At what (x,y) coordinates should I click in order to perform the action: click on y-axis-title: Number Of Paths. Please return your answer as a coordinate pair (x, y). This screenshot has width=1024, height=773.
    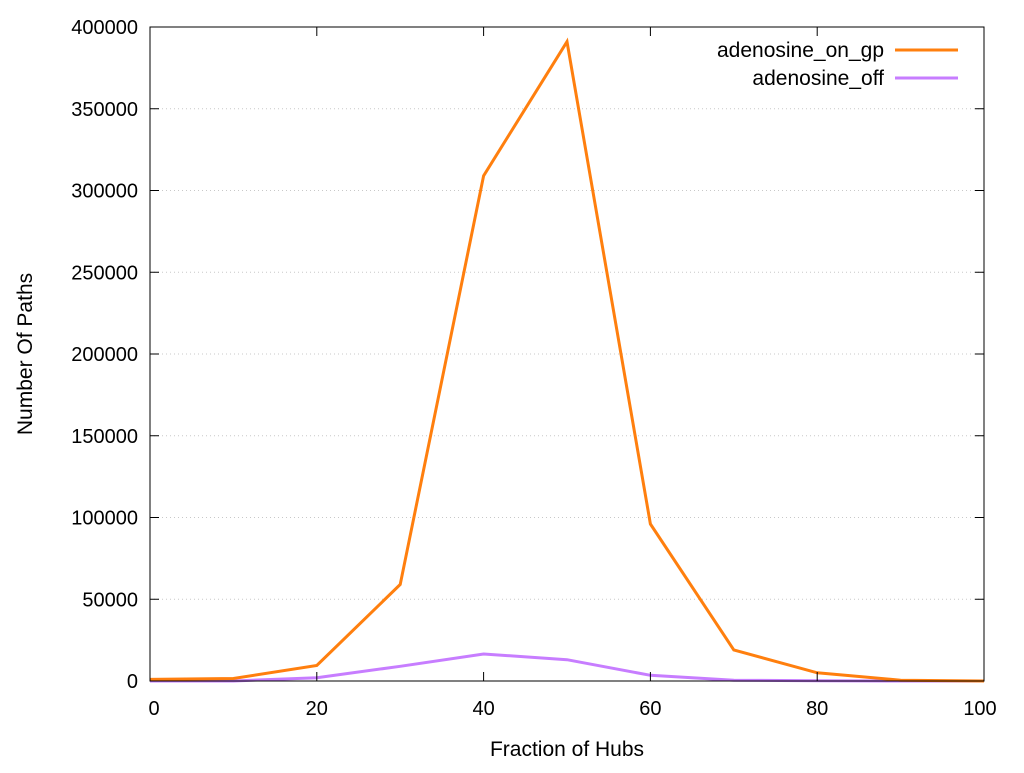
    Looking at the image, I should click on (25, 354).